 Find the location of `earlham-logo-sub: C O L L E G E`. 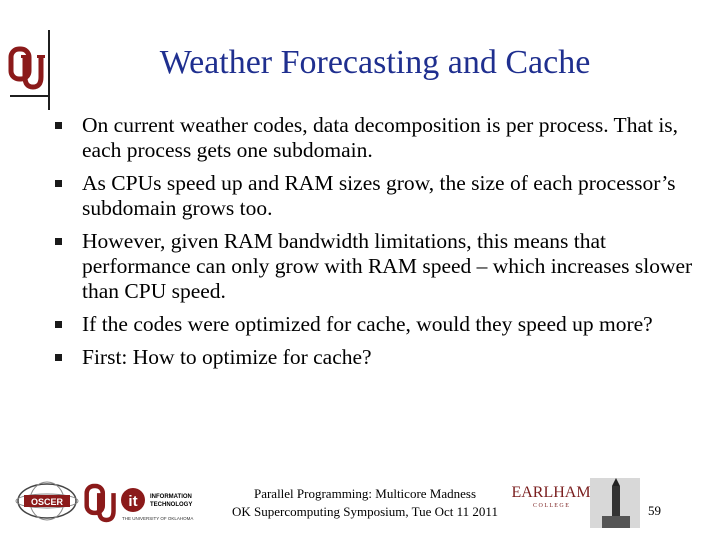

earlham-logo-sub: C O L L E G E is located at coordinates (551, 506).